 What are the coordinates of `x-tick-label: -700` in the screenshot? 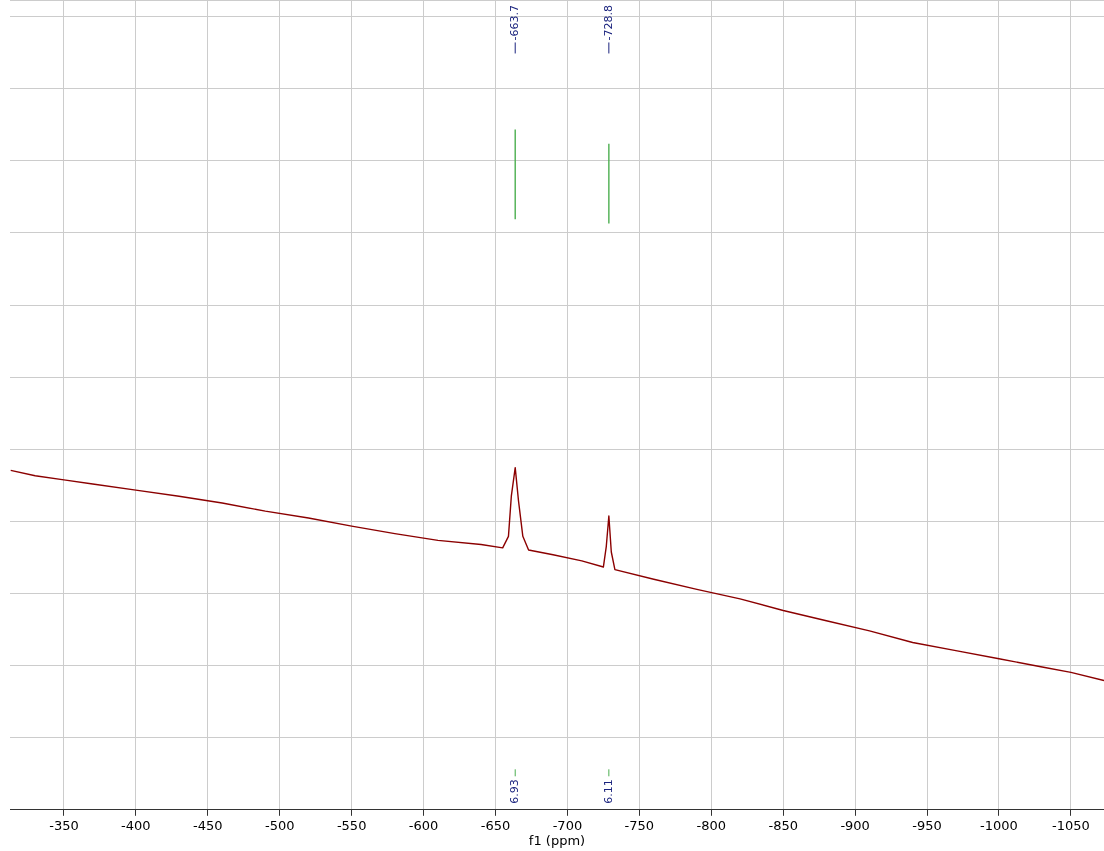 It's located at (567, 825).